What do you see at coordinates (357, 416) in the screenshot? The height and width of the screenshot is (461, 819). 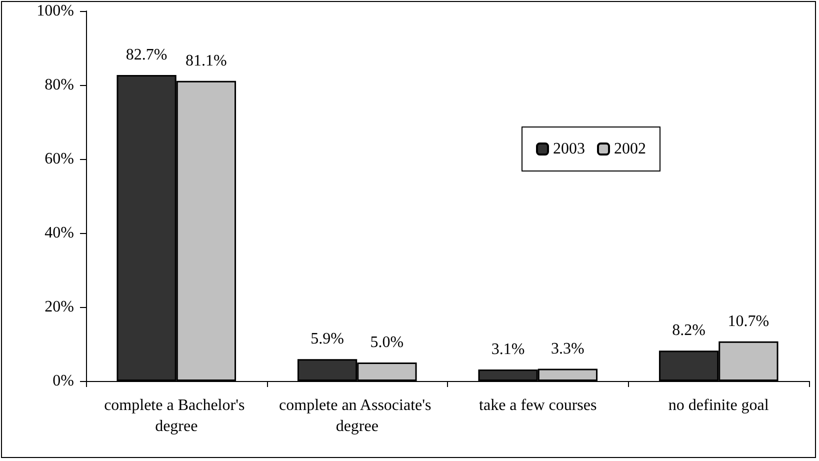 I see `x-tick-label: complete an Associate's degree` at bounding box center [357, 416].